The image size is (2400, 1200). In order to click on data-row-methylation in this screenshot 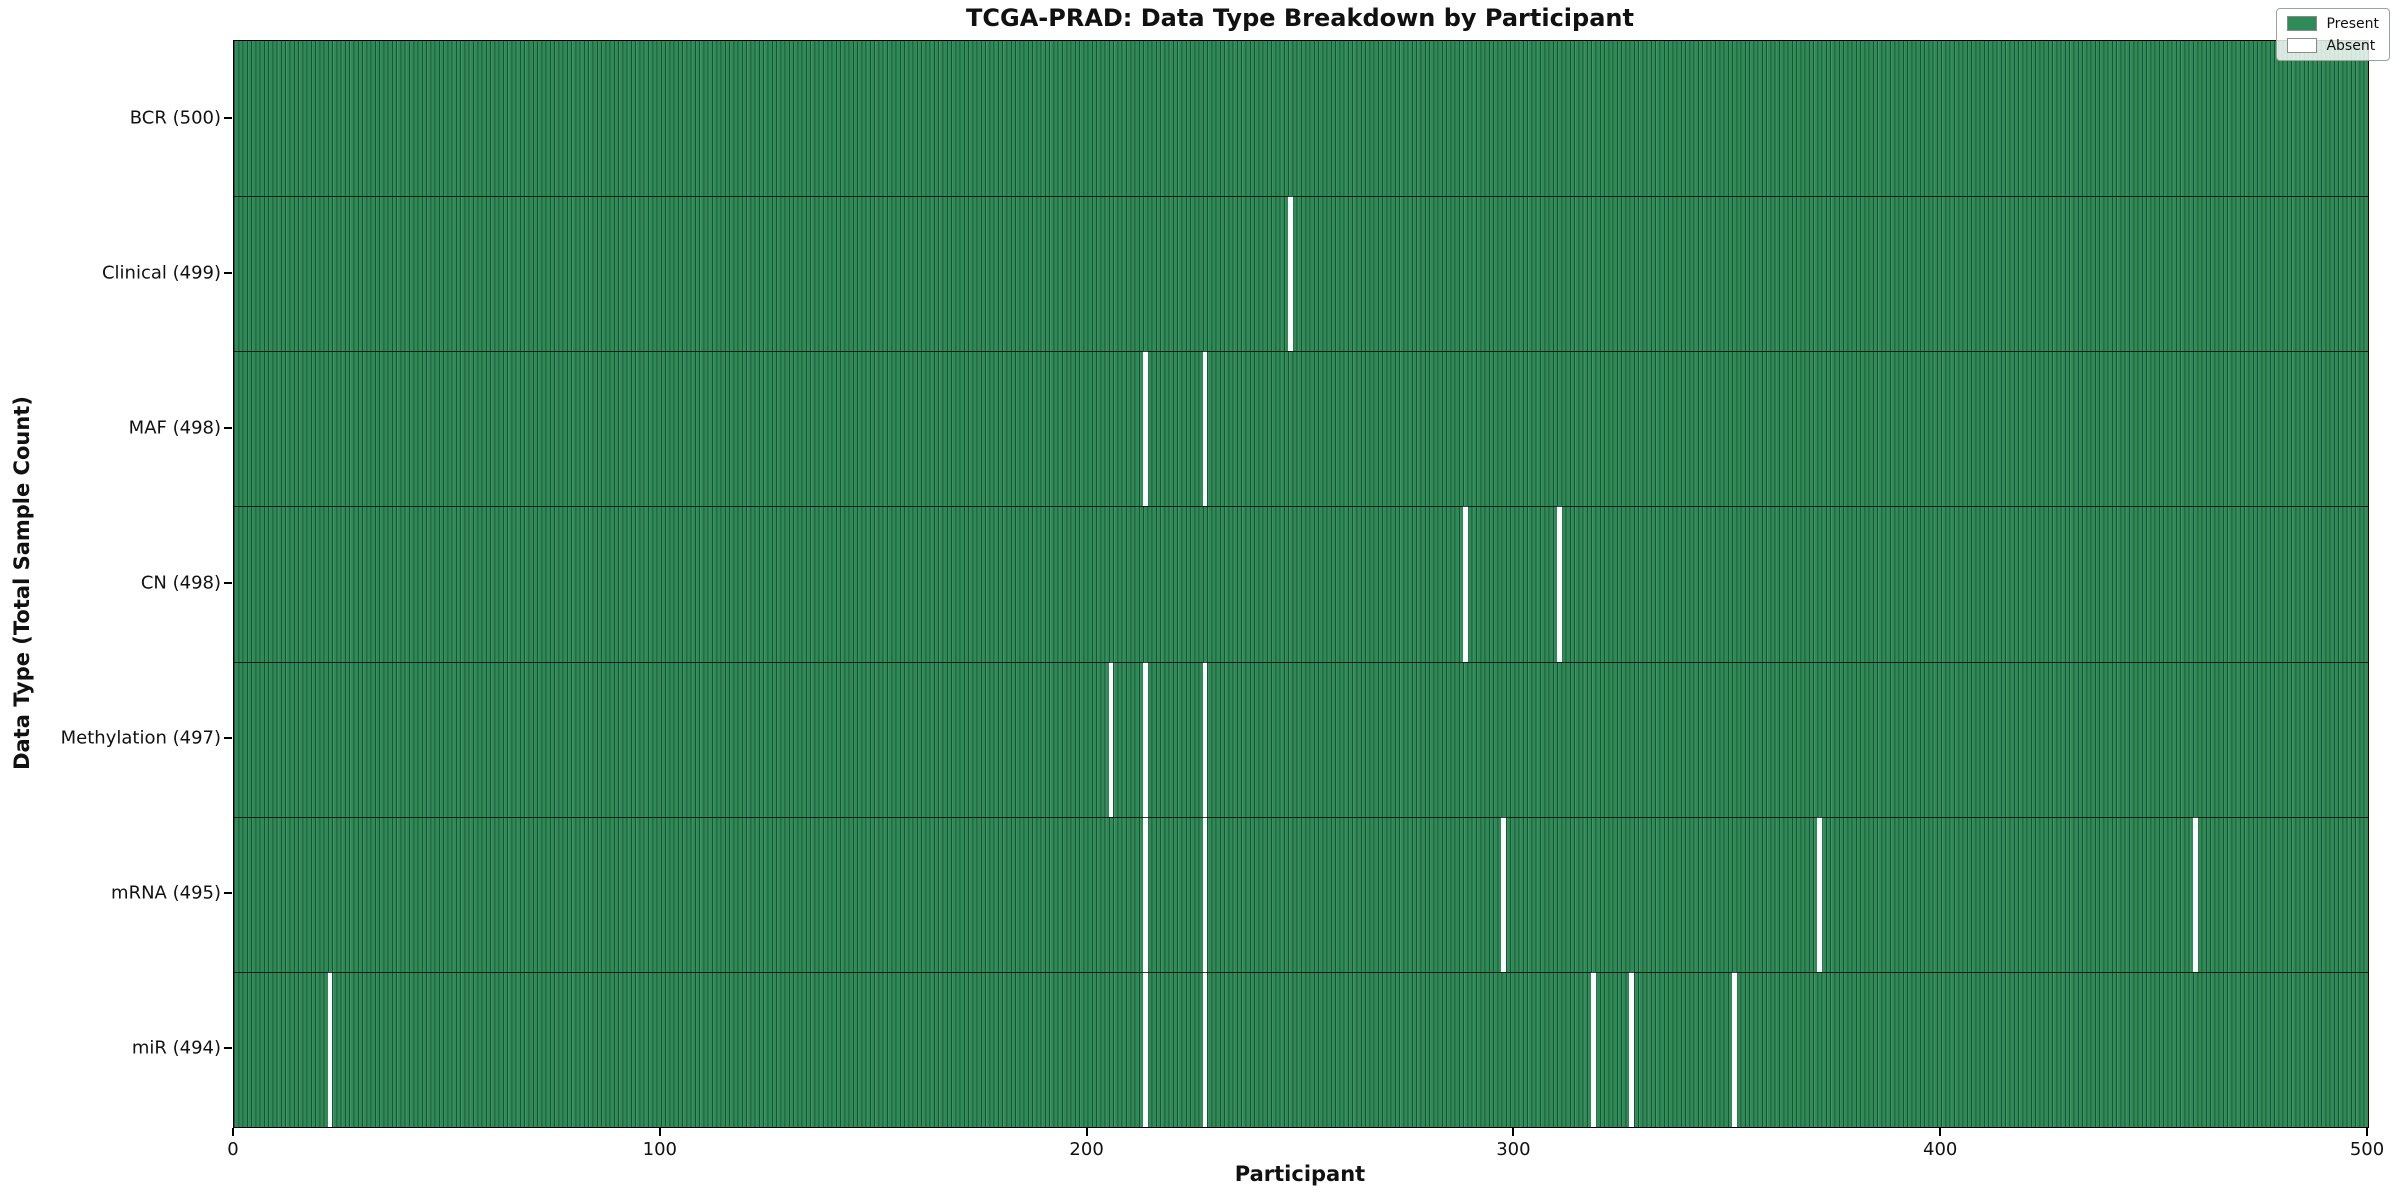, I will do `click(1301, 739)`.